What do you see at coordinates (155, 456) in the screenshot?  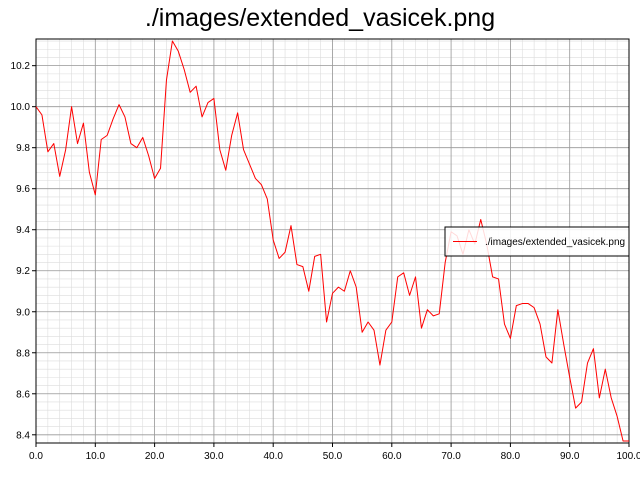 I see `x-tick-label: 20.0` at bounding box center [155, 456].